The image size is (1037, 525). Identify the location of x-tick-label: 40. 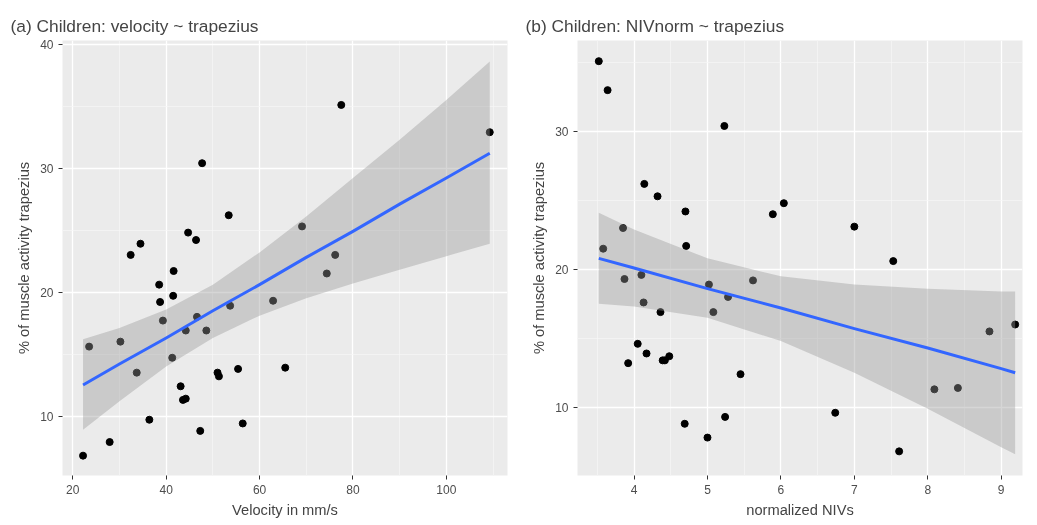
(166, 489).